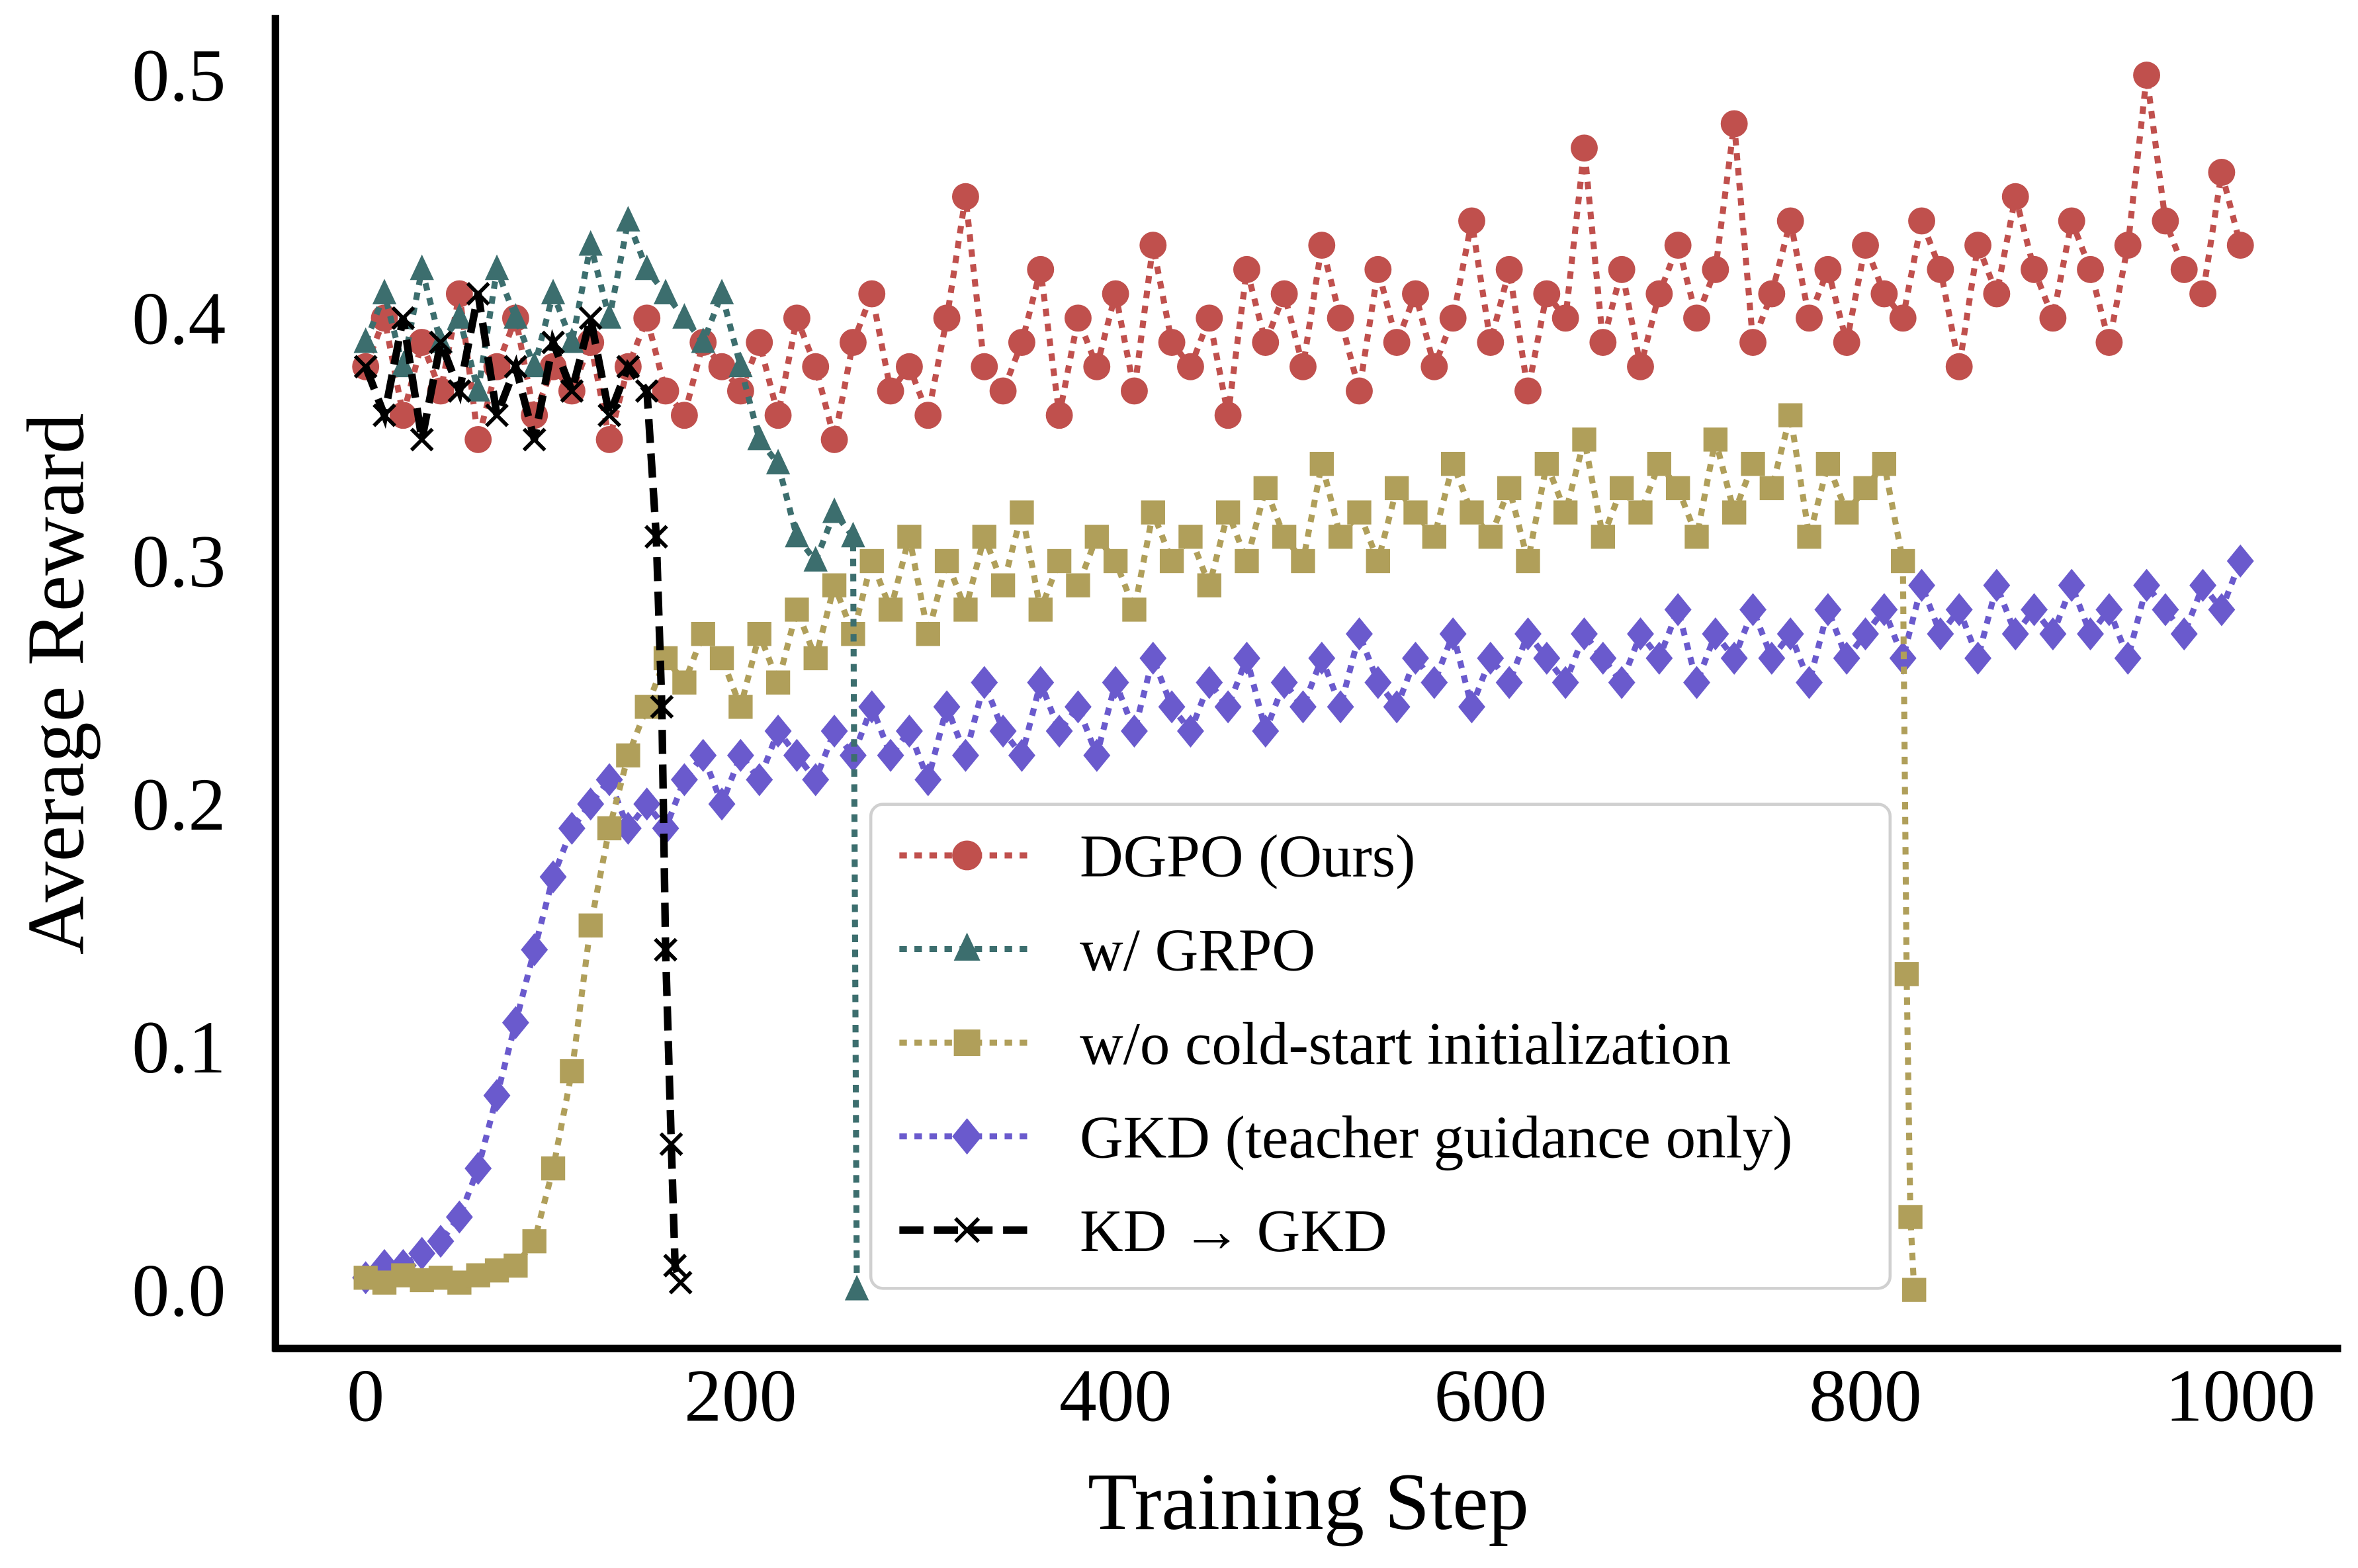 The image size is (2358, 1568). Describe the element at coordinates (612, 750) in the screenshot. I see `series-line` at that location.